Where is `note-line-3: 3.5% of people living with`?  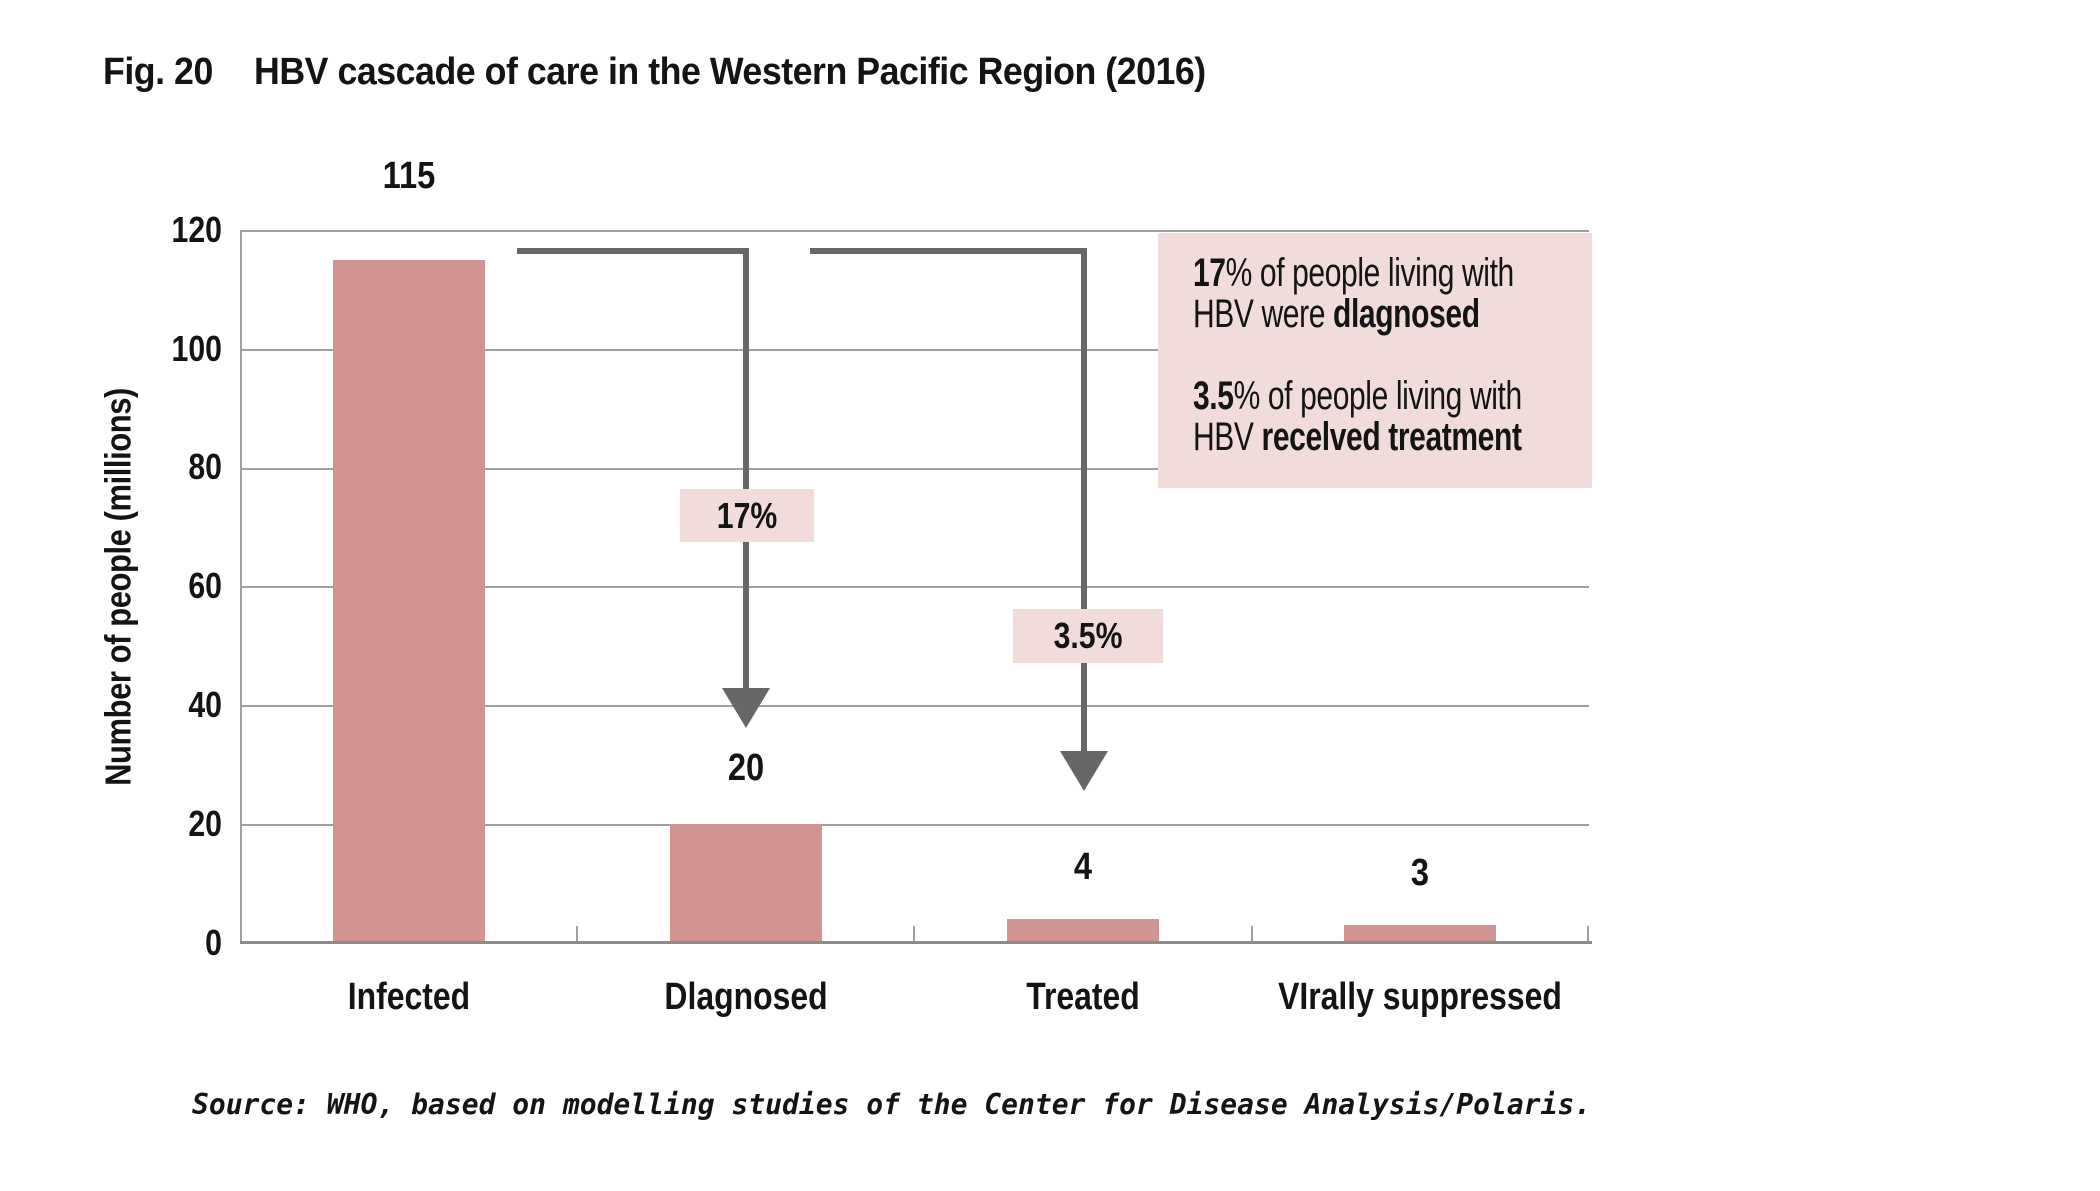 note-line-3: 3.5% of people living with is located at coordinates (1357, 396).